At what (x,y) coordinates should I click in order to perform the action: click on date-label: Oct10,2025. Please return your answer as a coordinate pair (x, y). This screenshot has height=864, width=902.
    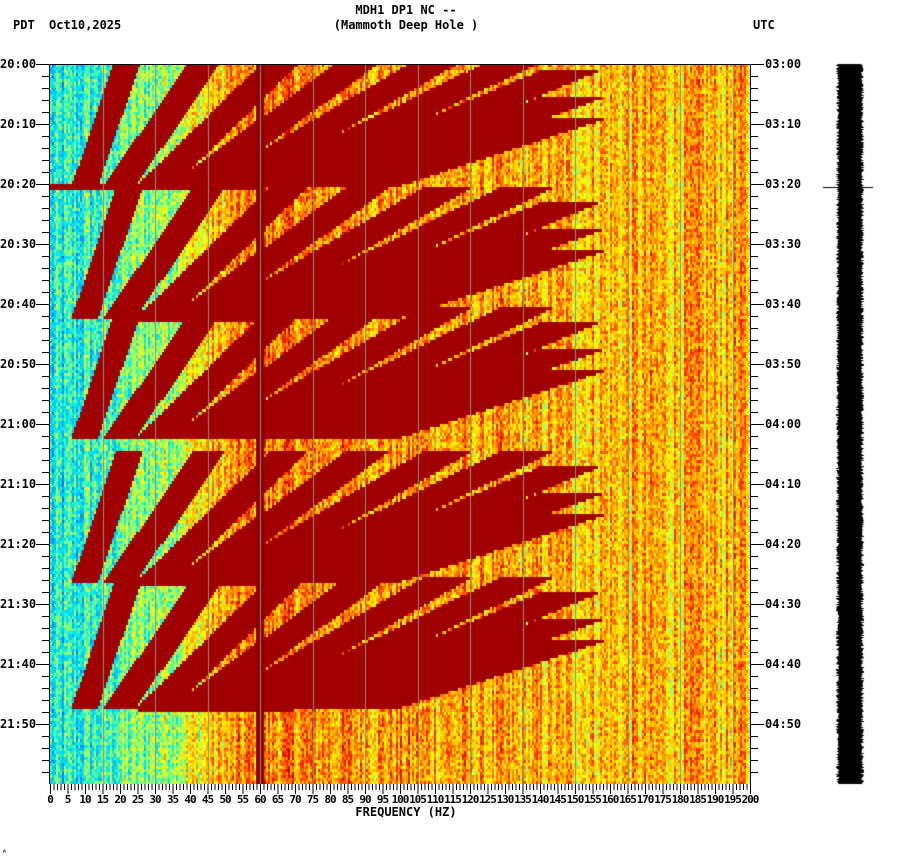
    Looking at the image, I should click on (85, 25).